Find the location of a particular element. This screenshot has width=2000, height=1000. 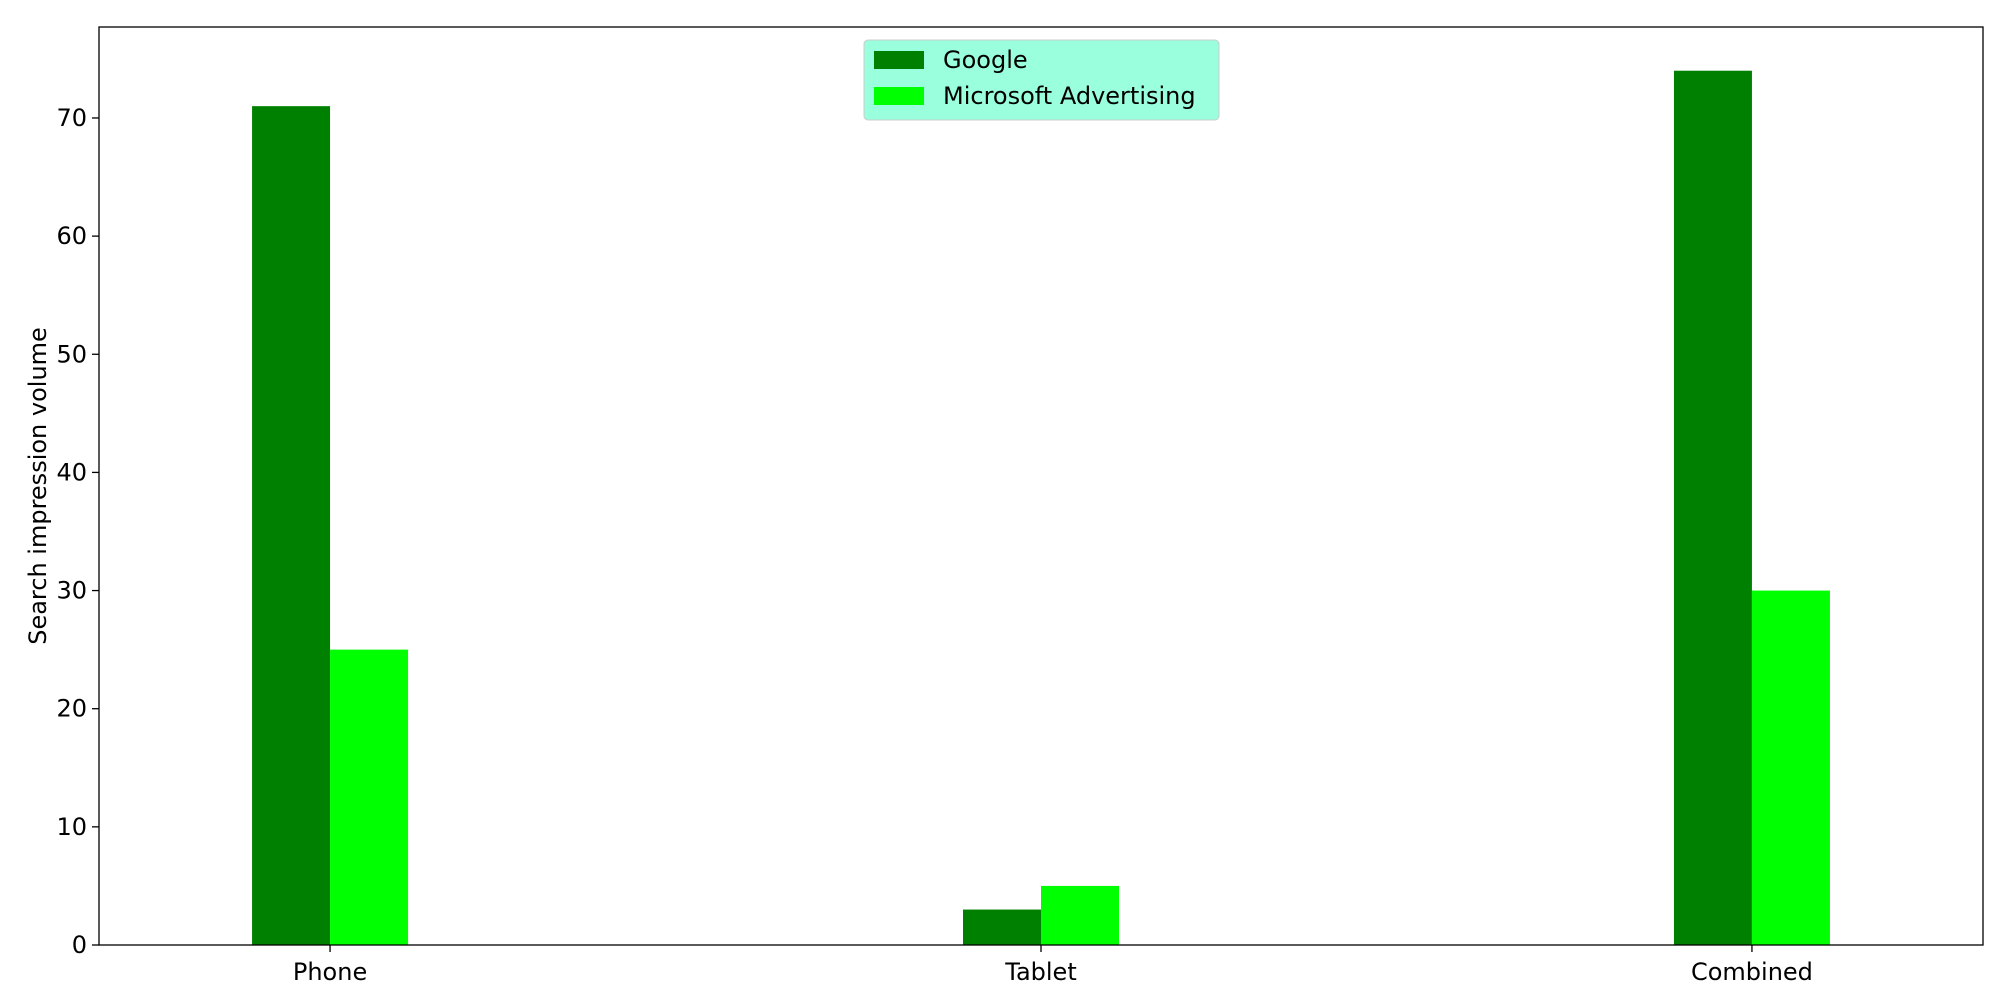

x-tick-label-phone: Phone is located at coordinates (330, 972).